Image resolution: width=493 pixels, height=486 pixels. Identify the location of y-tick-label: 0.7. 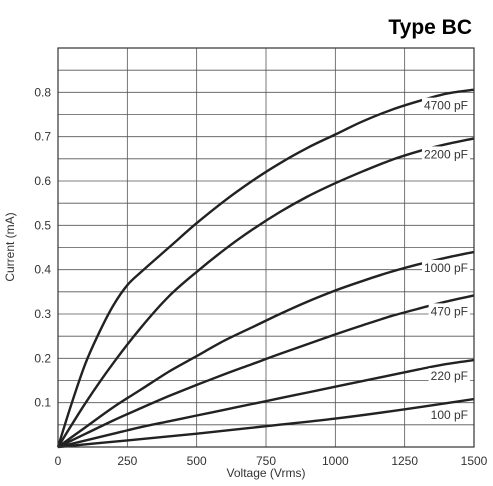
(42, 137).